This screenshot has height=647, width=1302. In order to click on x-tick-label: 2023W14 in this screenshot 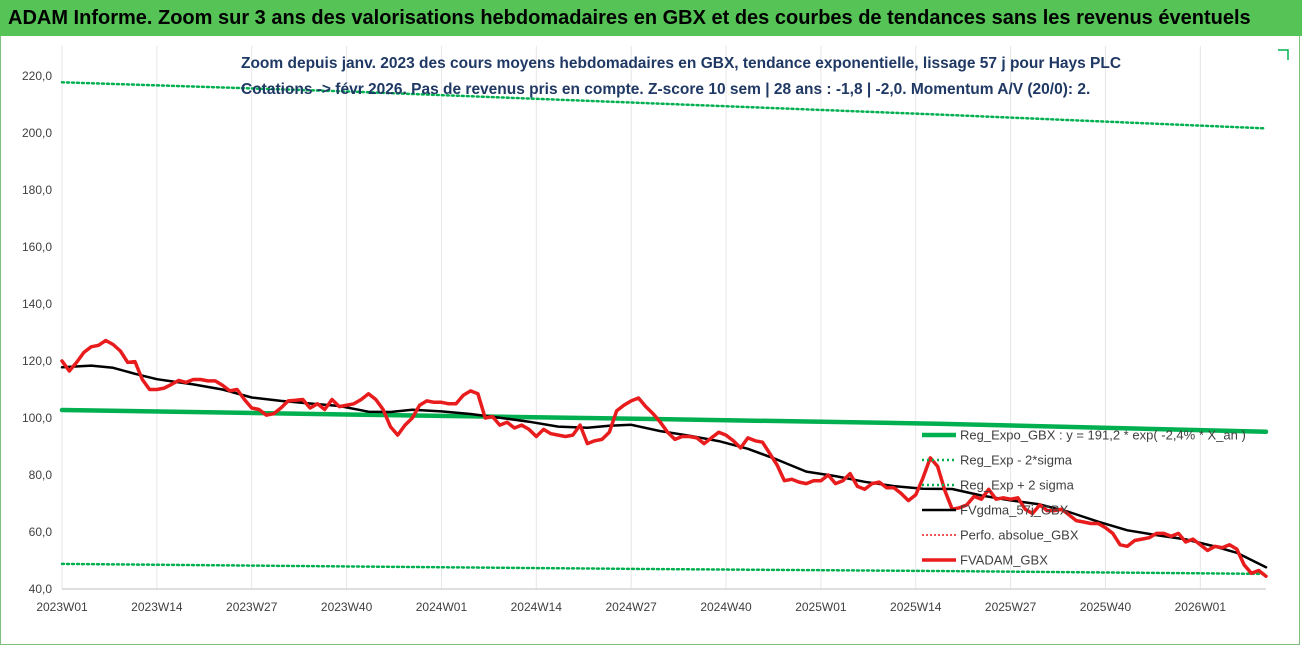, I will do `click(157, 607)`.